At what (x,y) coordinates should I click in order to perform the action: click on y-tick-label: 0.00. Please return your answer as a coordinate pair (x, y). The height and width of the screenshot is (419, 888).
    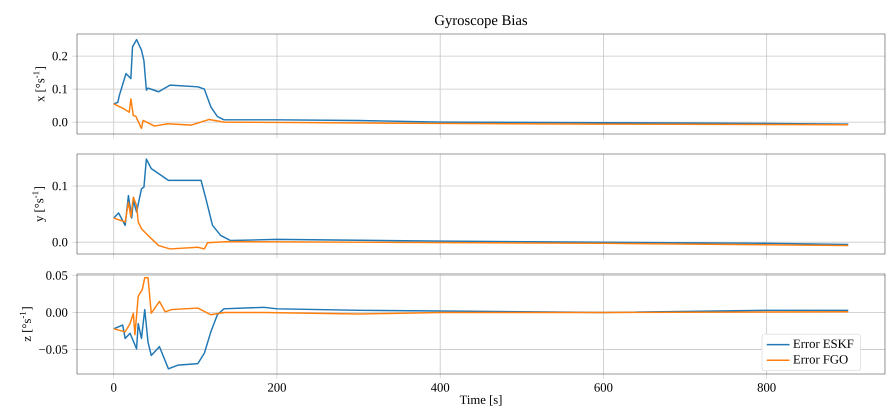
    Looking at the image, I should click on (57, 312).